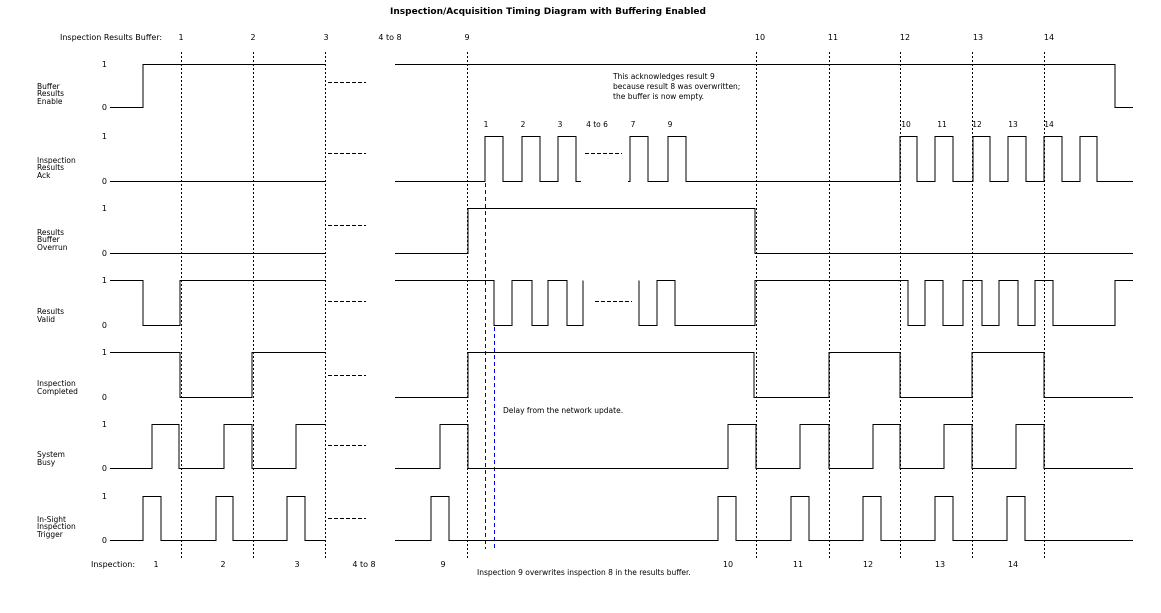  Describe the element at coordinates (104, 397) in the screenshot. I see `inspection-completed-level-low-label: 0` at that location.